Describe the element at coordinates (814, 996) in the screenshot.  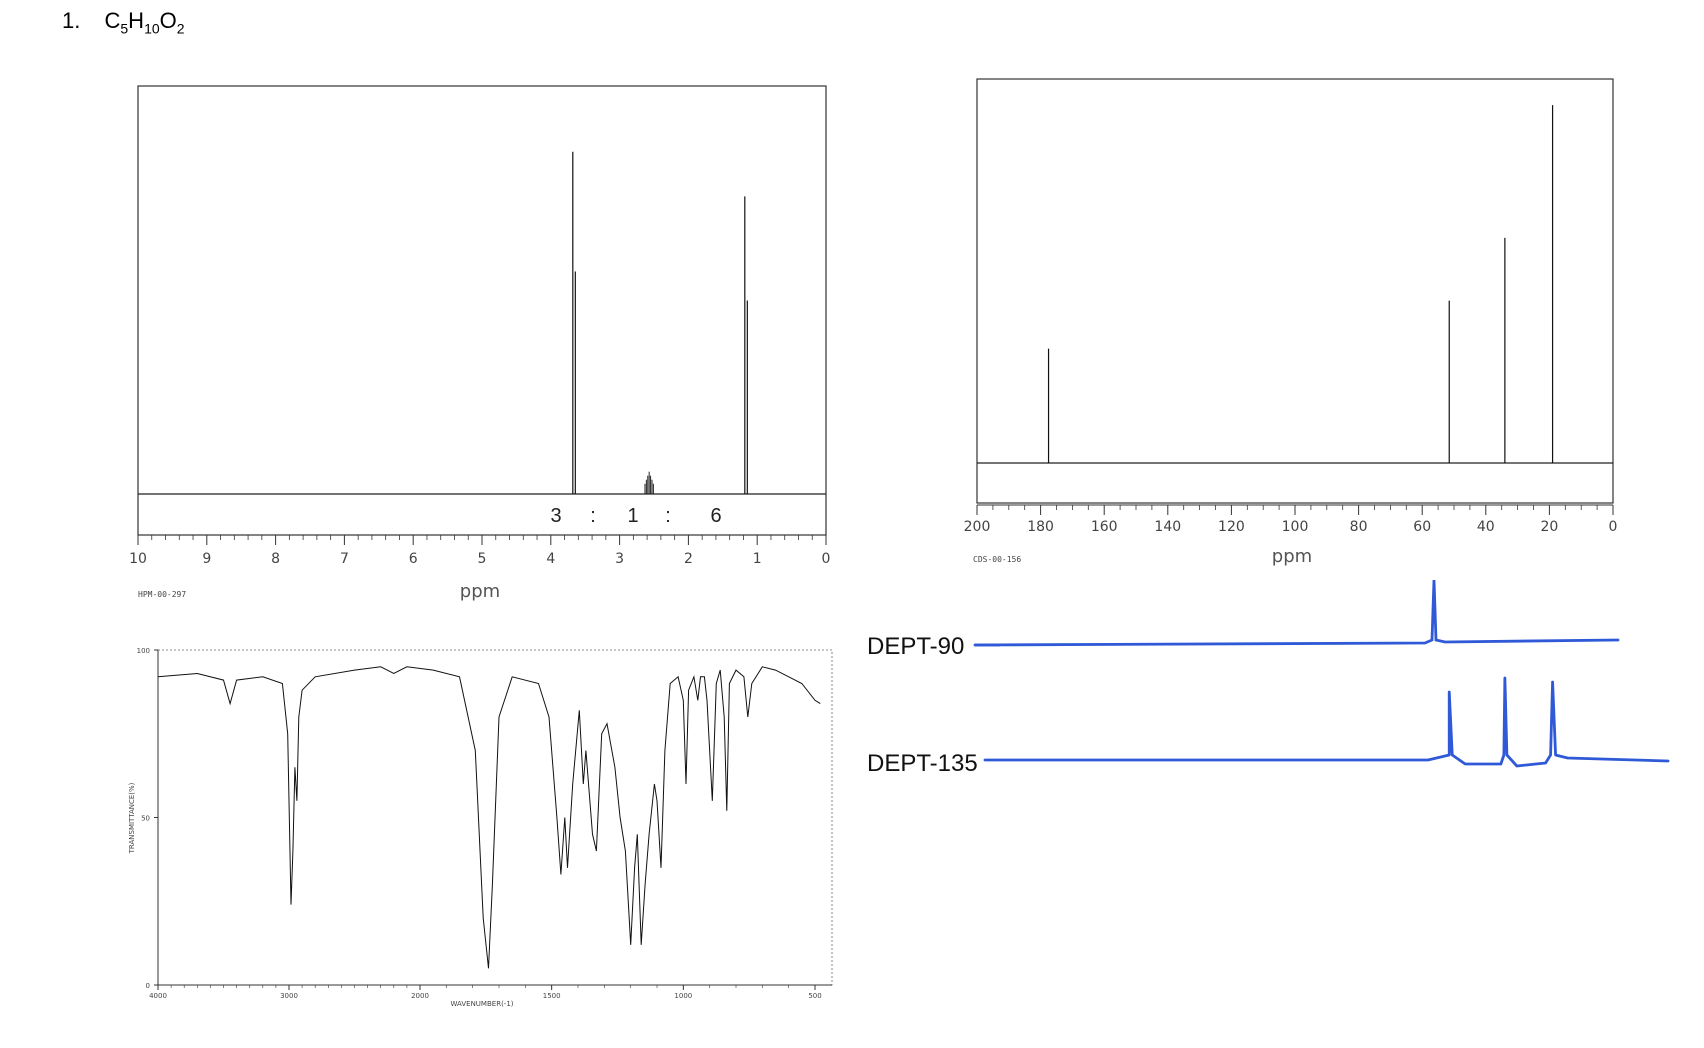
I see `ir-x-tick-label: 500` at that location.